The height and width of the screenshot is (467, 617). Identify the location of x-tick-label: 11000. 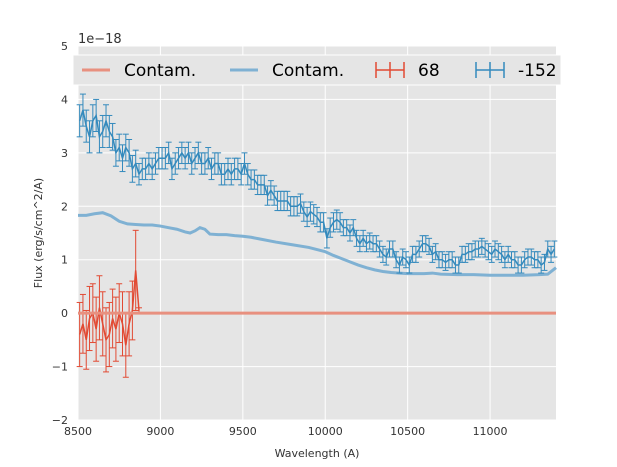
(490, 431).